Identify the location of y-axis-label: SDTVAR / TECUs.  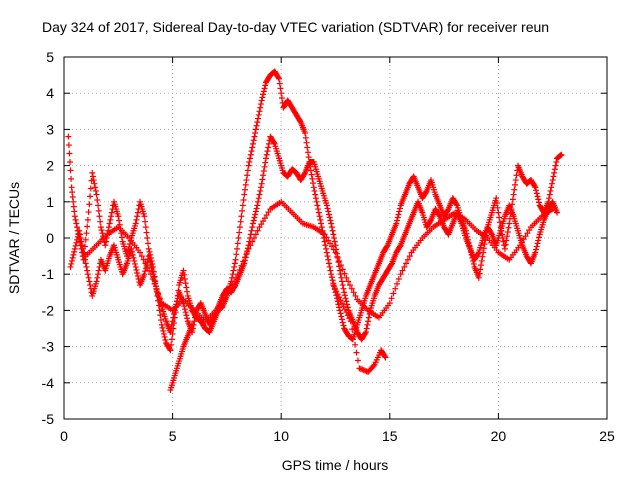
(14, 238).